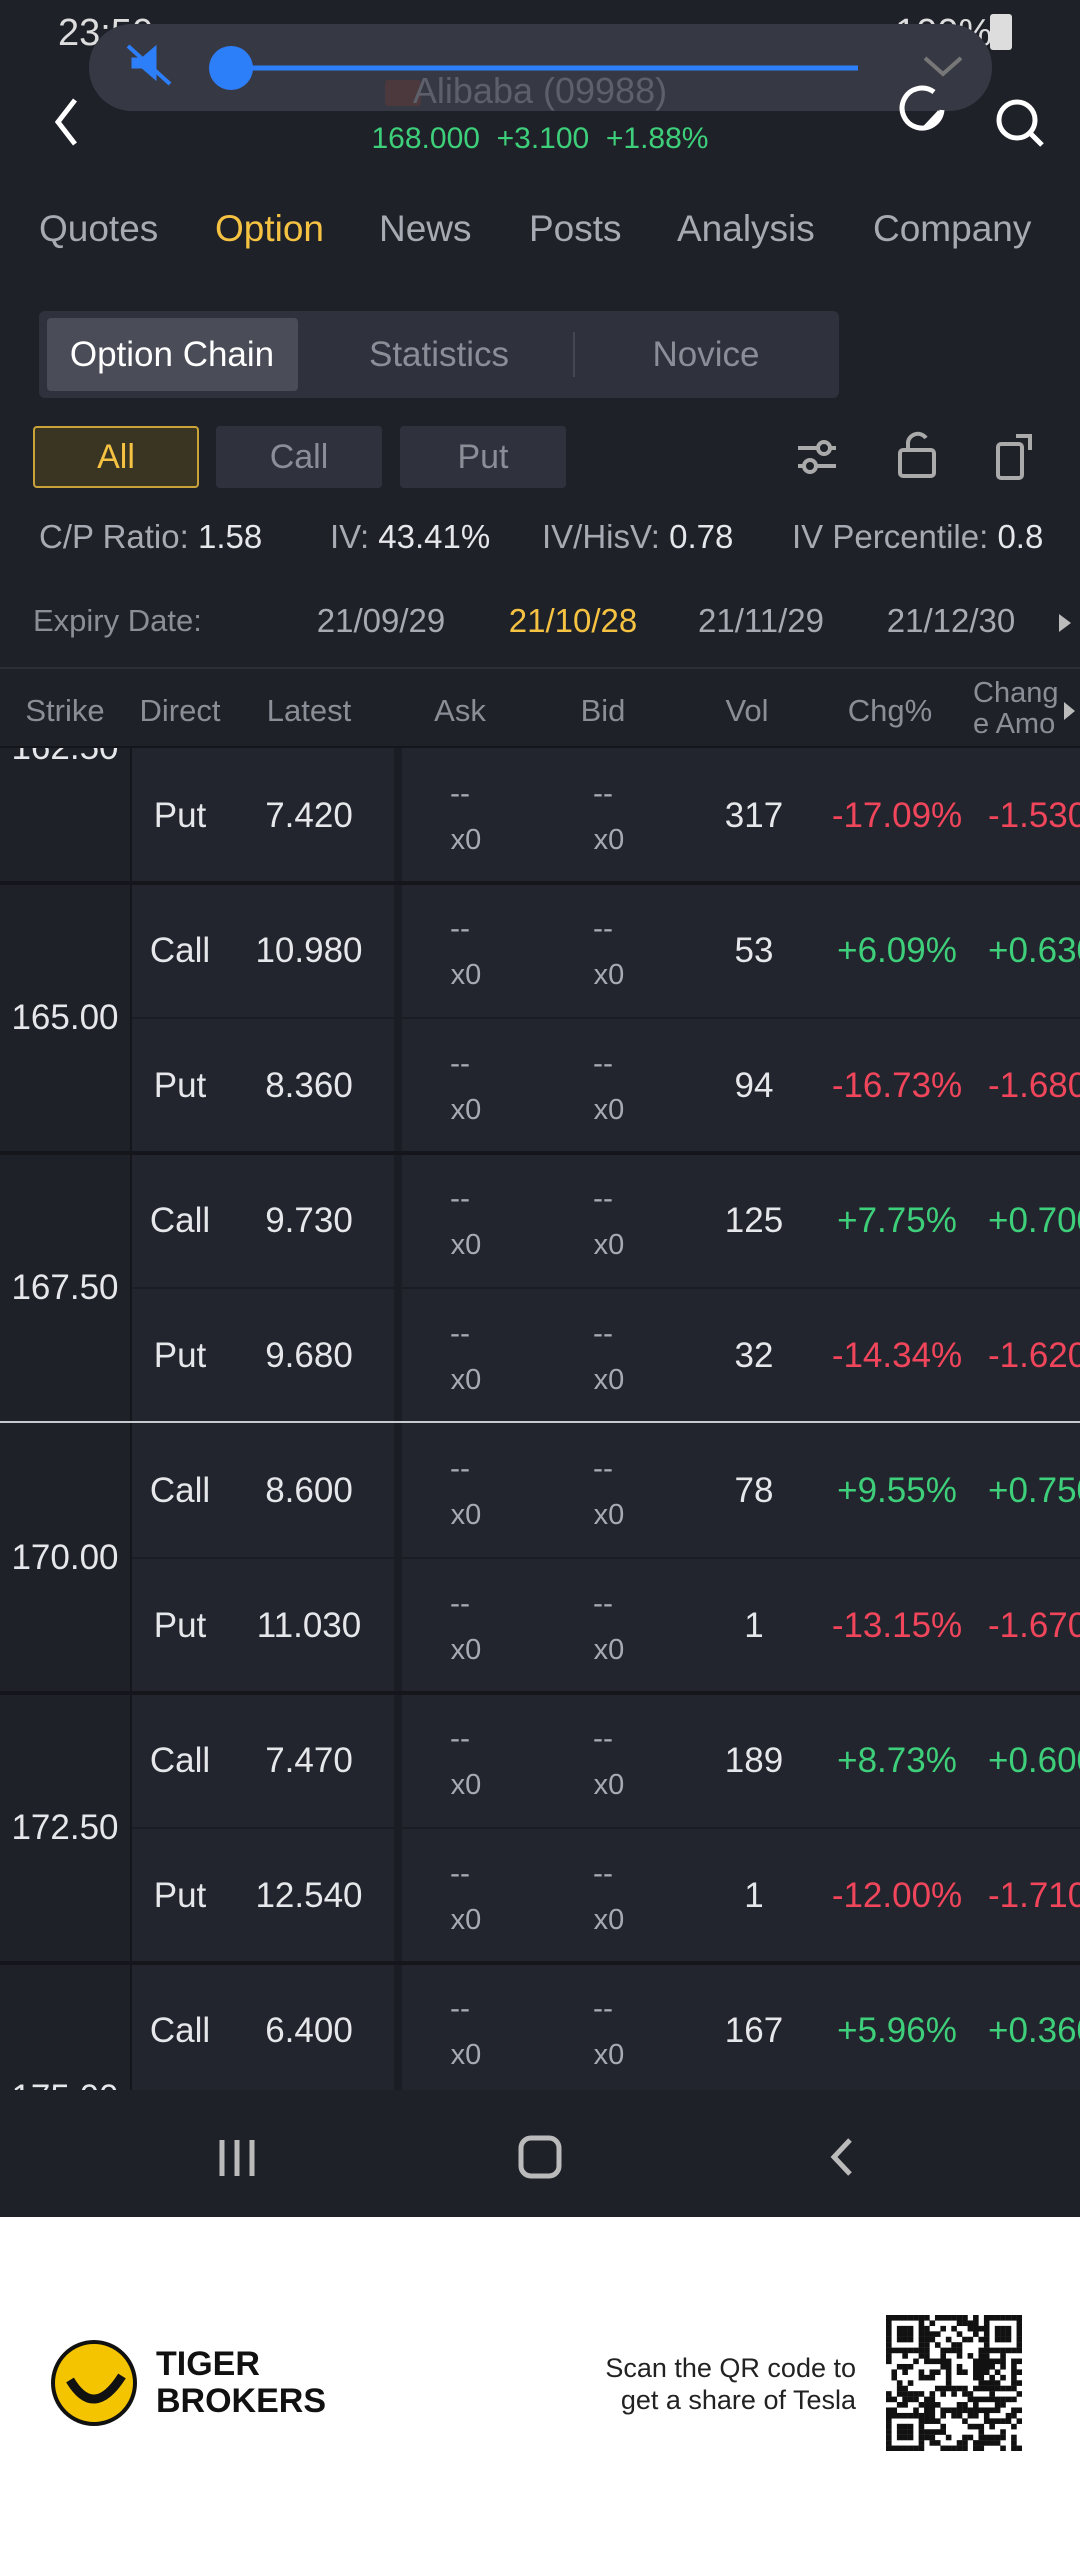 This screenshot has height=2552, width=1080. What do you see at coordinates (180, 1895) in the screenshot?
I see `direct: Put` at bounding box center [180, 1895].